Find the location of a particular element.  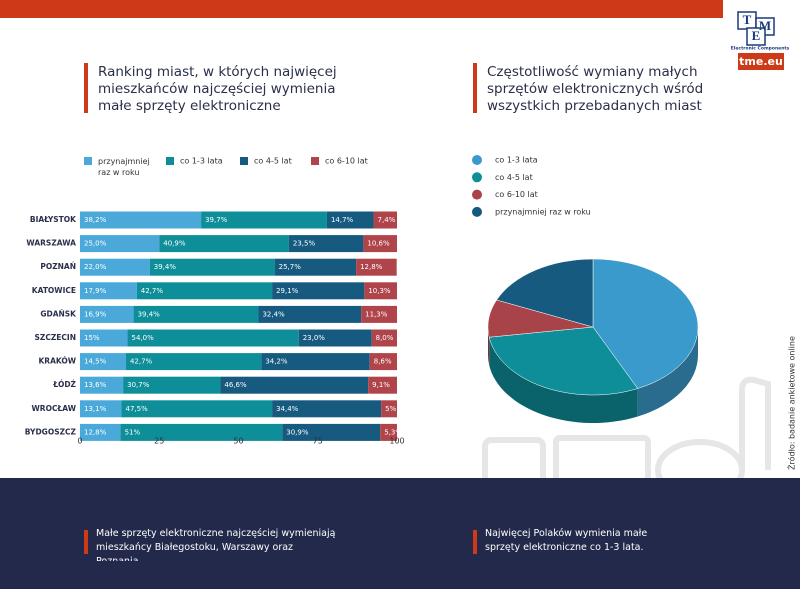

value-label: 11,3% is located at coordinates (376, 314).